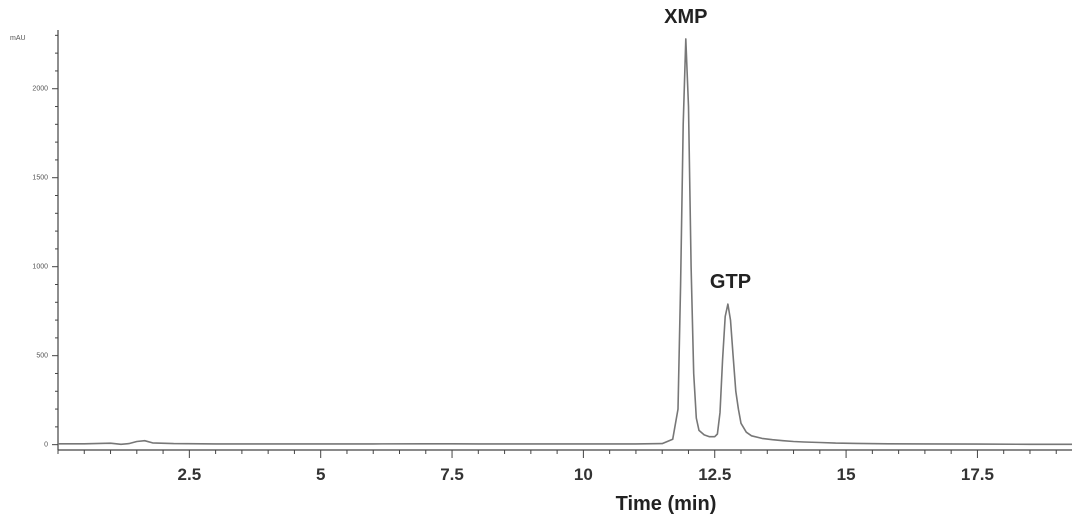 This screenshot has width=1074, height=516. What do you see at coordinates (40, 89) in the screenshot?
I see `y-tick-label: 2000` at bounding box center [40, 89].